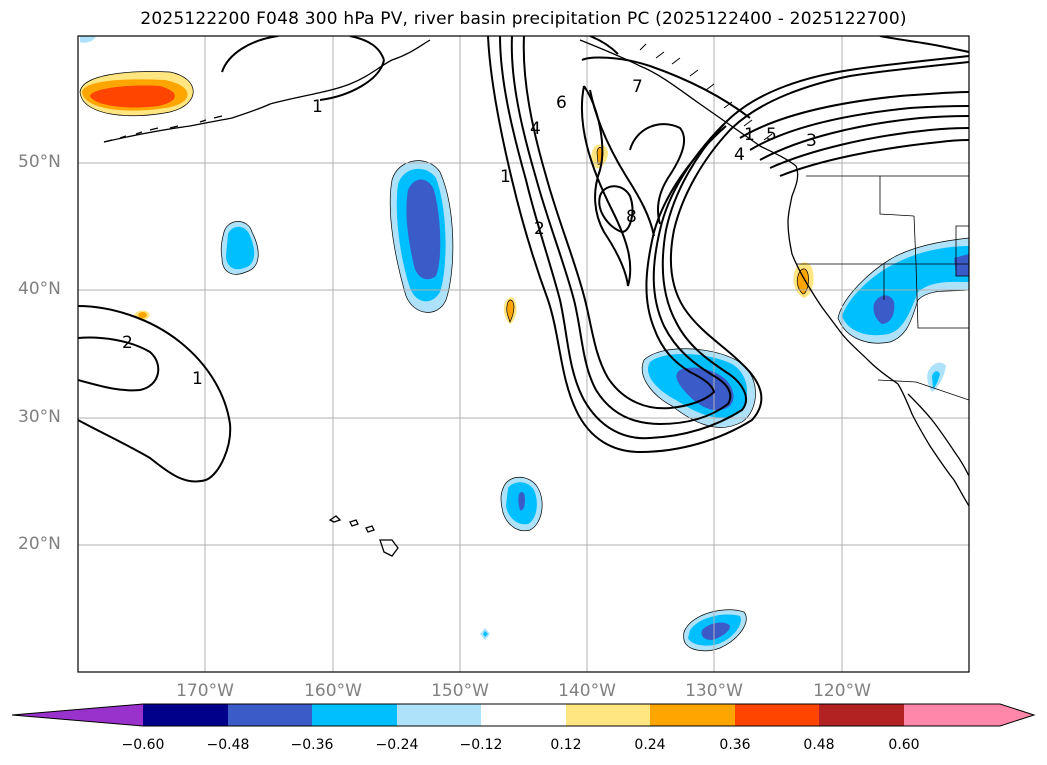 The width and height of the screenshot is (1047, 765). Describe the element at coordinates (77, 715) in the screenshot. I see `colorbar-extend-min` at that location.